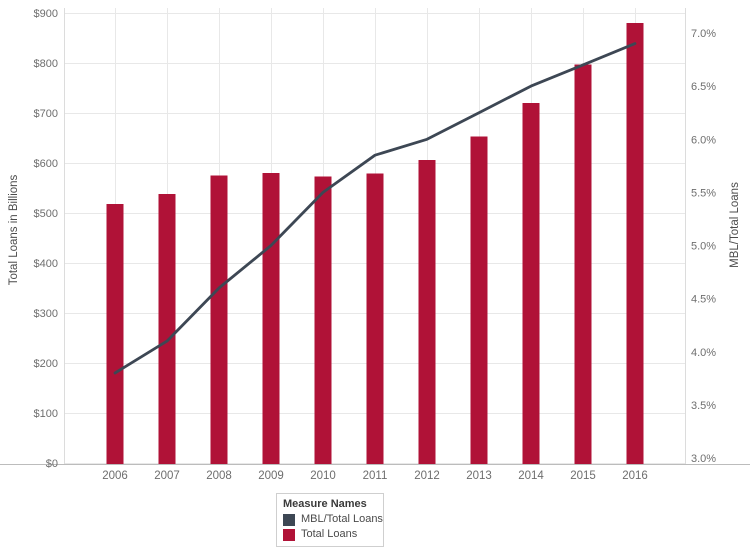 Image resolution: width=750 pixels, height=547 pixels. I want to click on x-axis-year-label: 2014, so click(531, 476).